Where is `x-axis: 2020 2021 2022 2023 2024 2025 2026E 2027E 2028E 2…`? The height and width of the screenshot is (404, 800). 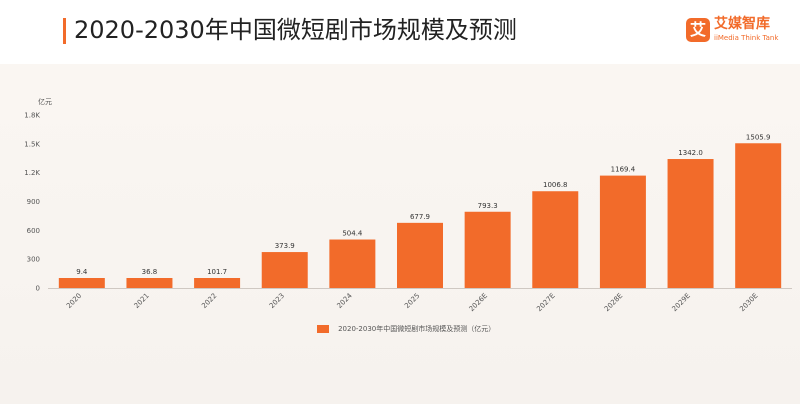 x-axis: 2020 2021 2022 2023 2024 2025 2026E 2027E 2028E 2… is located at coordinates (420, 300).